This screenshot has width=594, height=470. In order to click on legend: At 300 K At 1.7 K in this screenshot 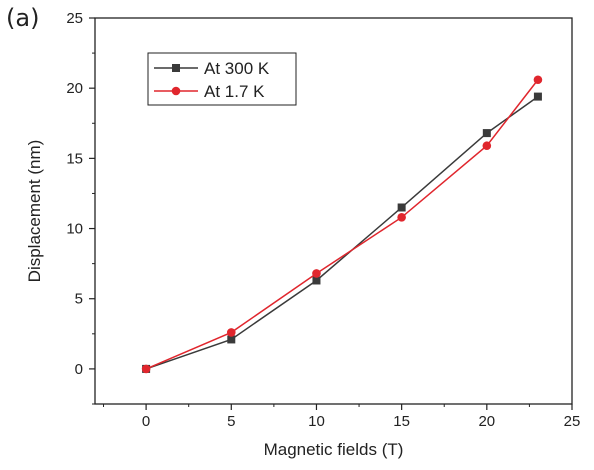, I will do `click(222, 79)`.